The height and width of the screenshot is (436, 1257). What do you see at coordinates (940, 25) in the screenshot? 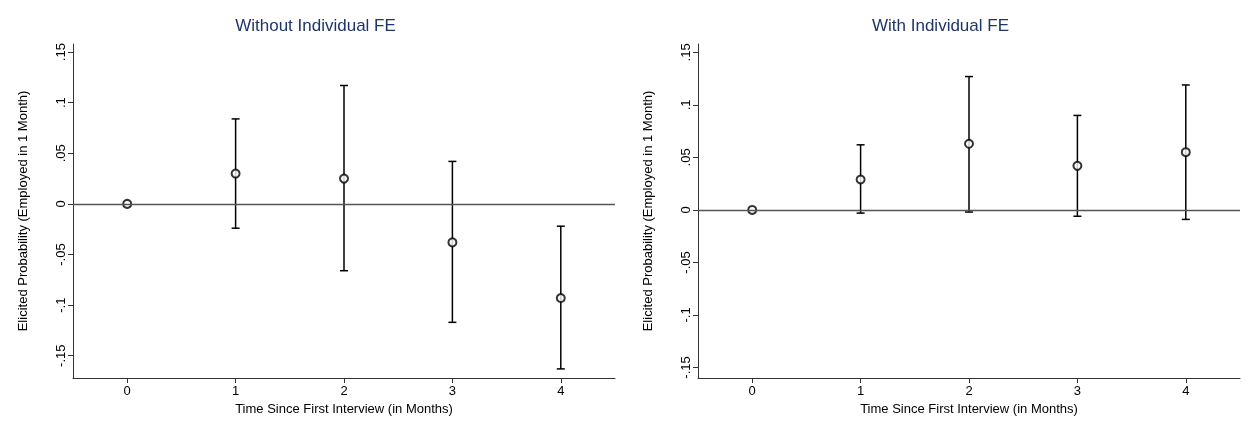
I see `chart-title: With Individual FE` at bounding box center [940, 25].